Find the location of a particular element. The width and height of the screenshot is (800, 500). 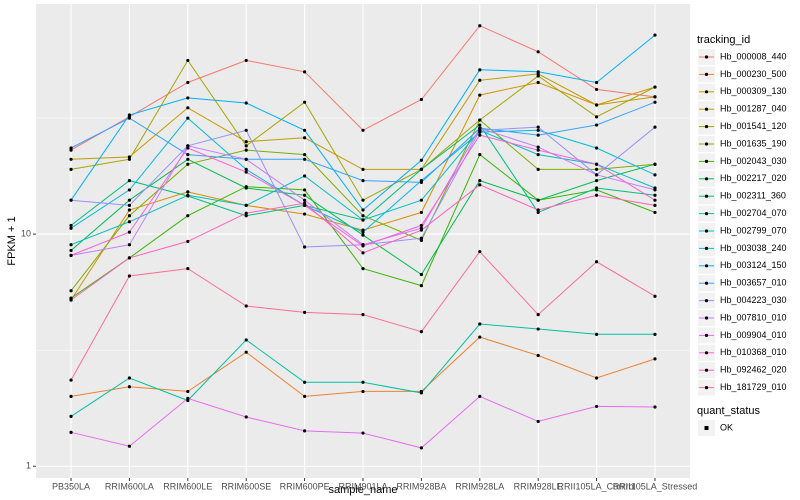

legend-label: Hb_003124_150 is located at coordinates (753, 265).